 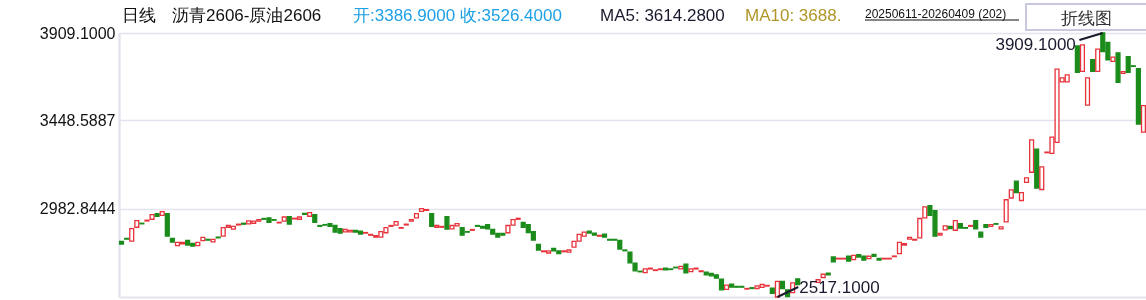 What do you see at coordinates (662, 15) in the screenshot?
I see `text: MA5: 3614.2800` at bounding box center [662, 15].